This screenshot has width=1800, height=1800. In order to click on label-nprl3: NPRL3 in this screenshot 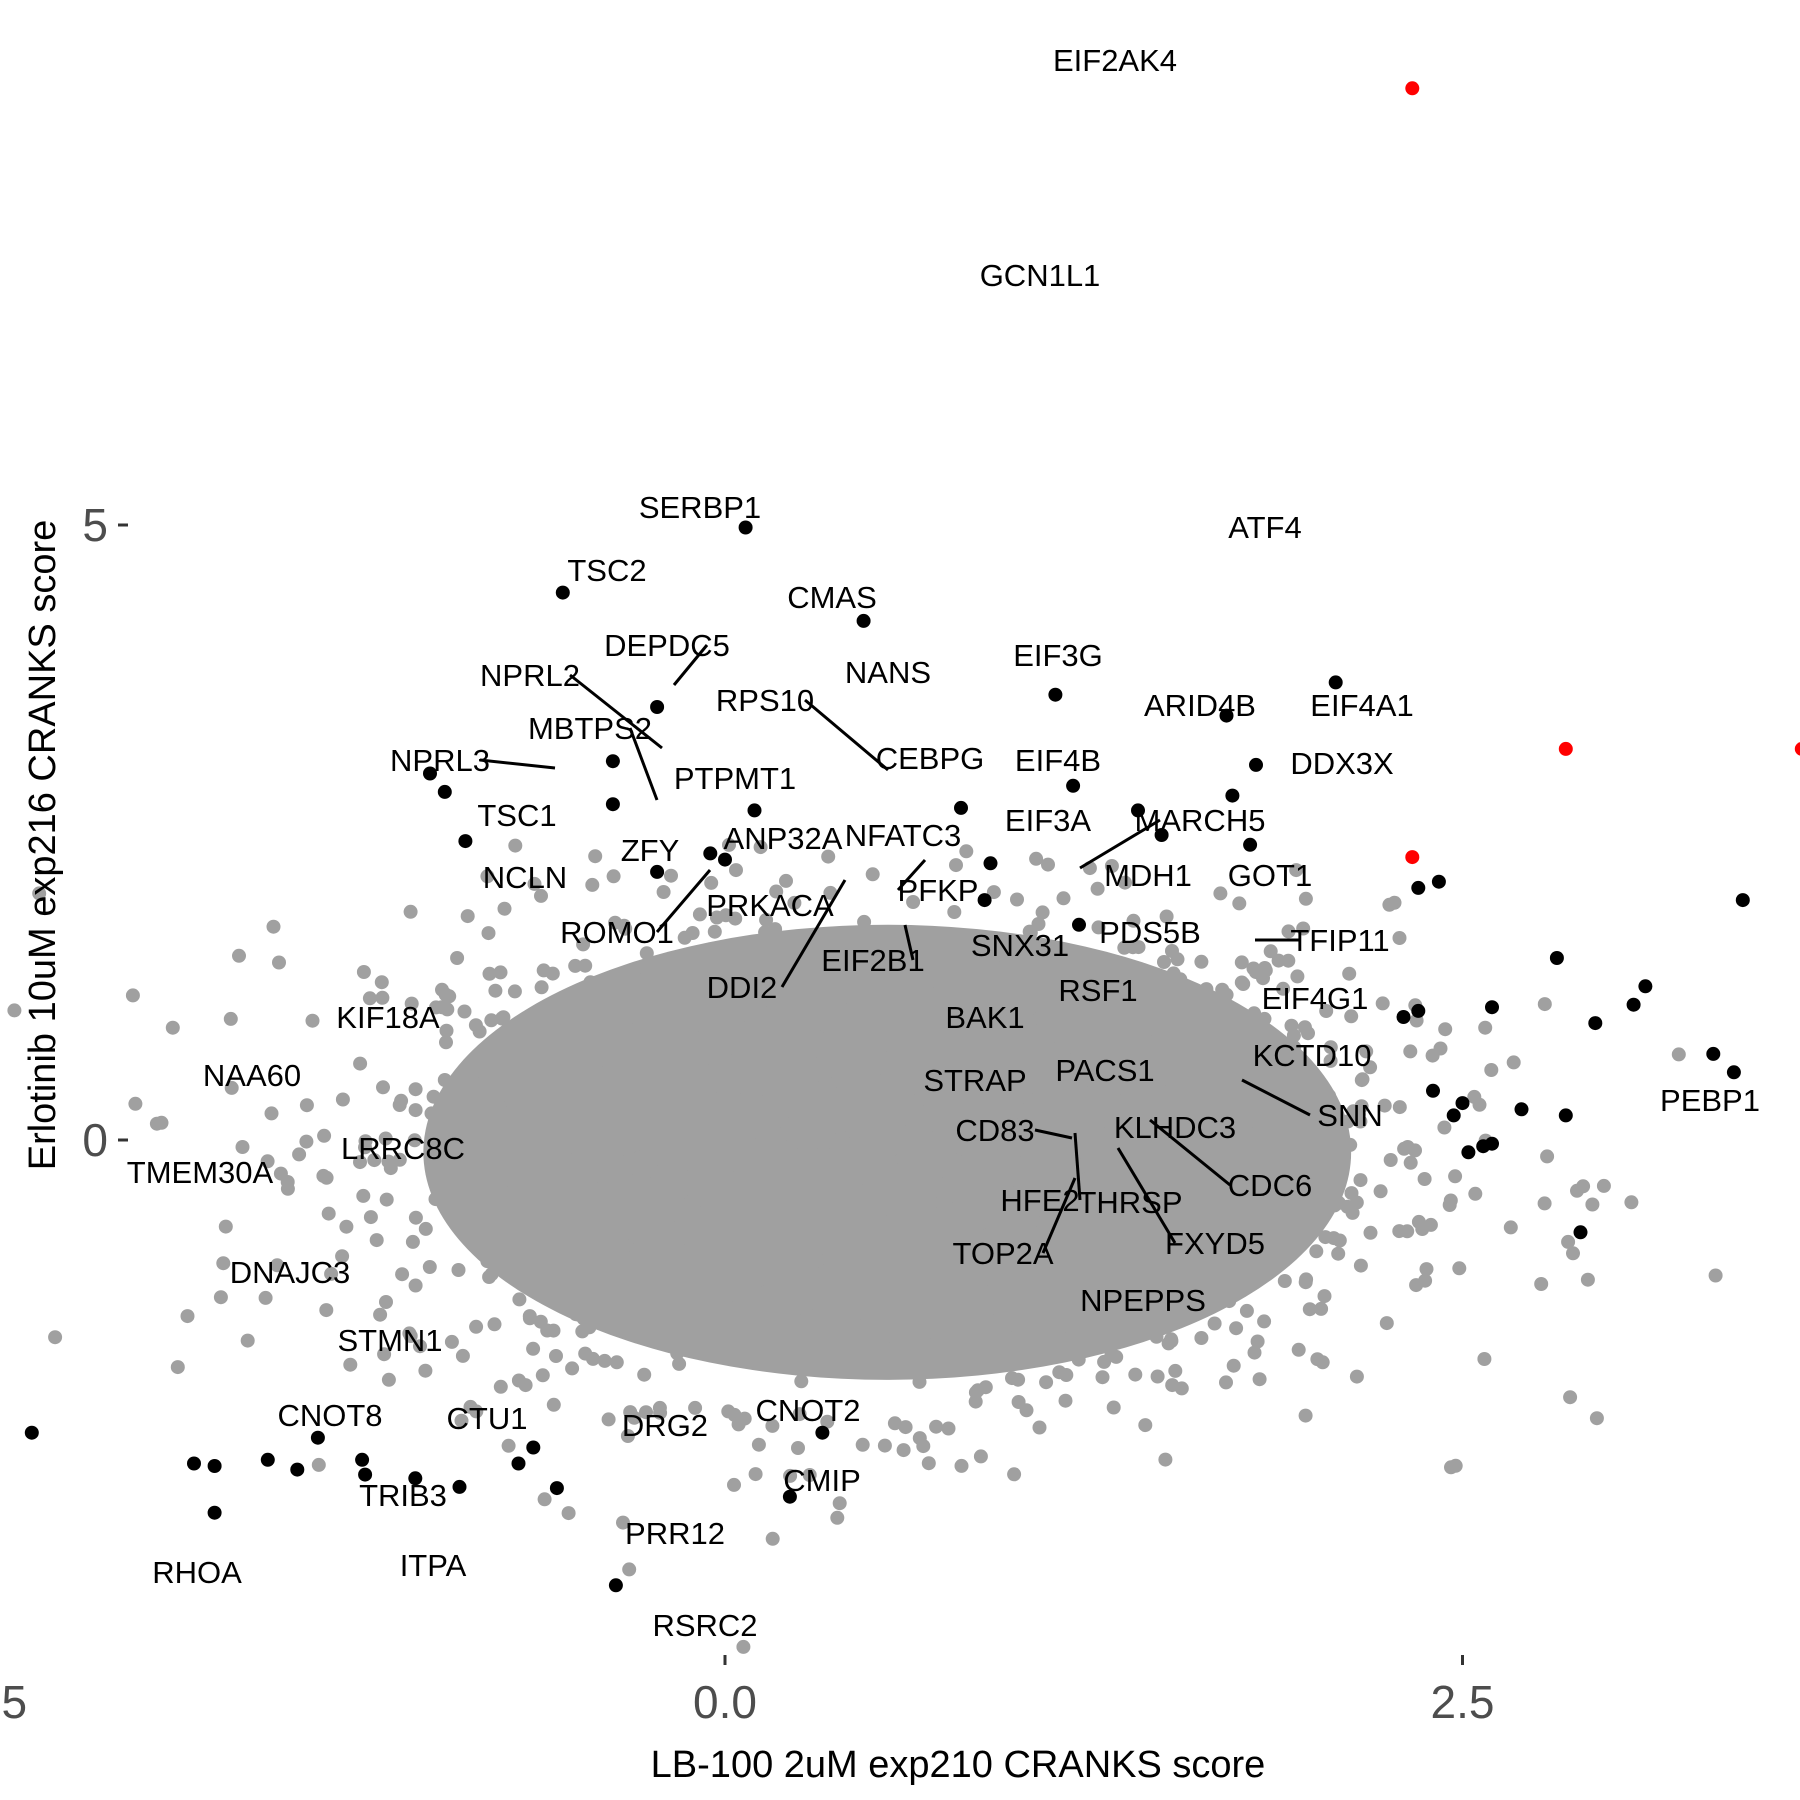, I will do `click(440, 760)`.